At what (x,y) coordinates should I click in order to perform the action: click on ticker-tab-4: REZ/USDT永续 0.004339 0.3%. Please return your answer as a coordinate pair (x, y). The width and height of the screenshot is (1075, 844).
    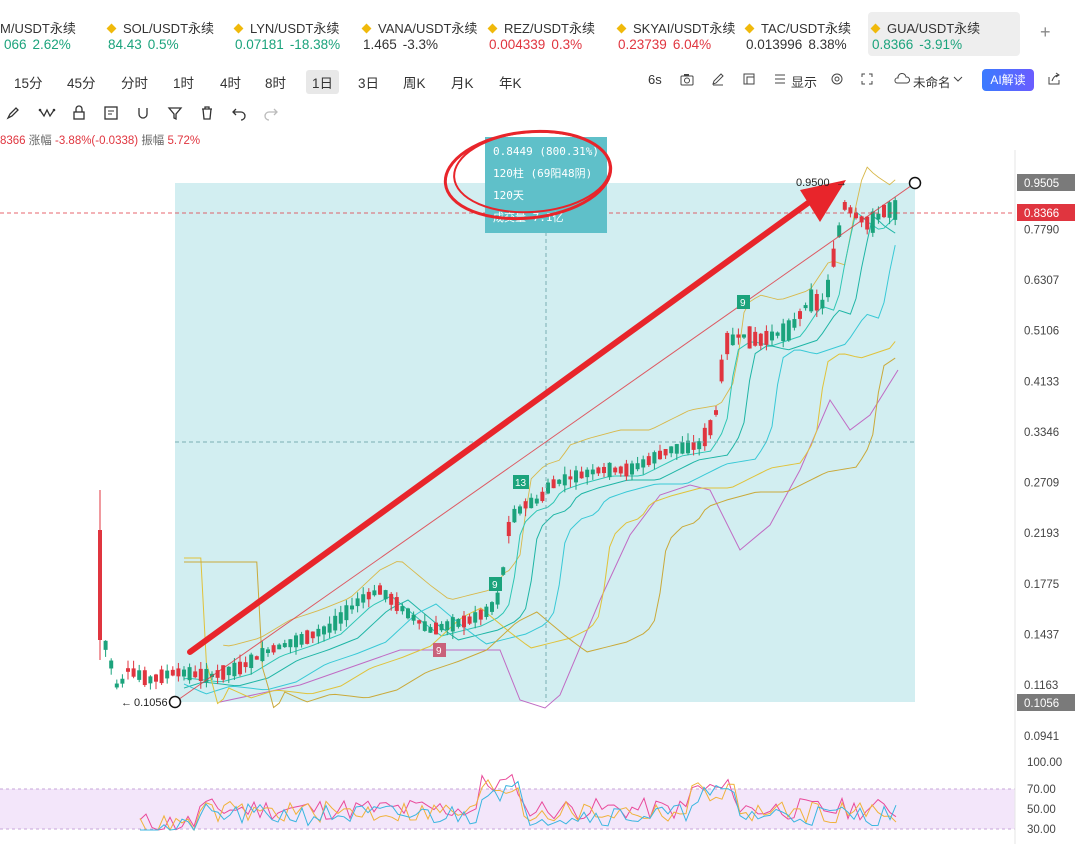
    Looking at the image, I should click on (545, 34).